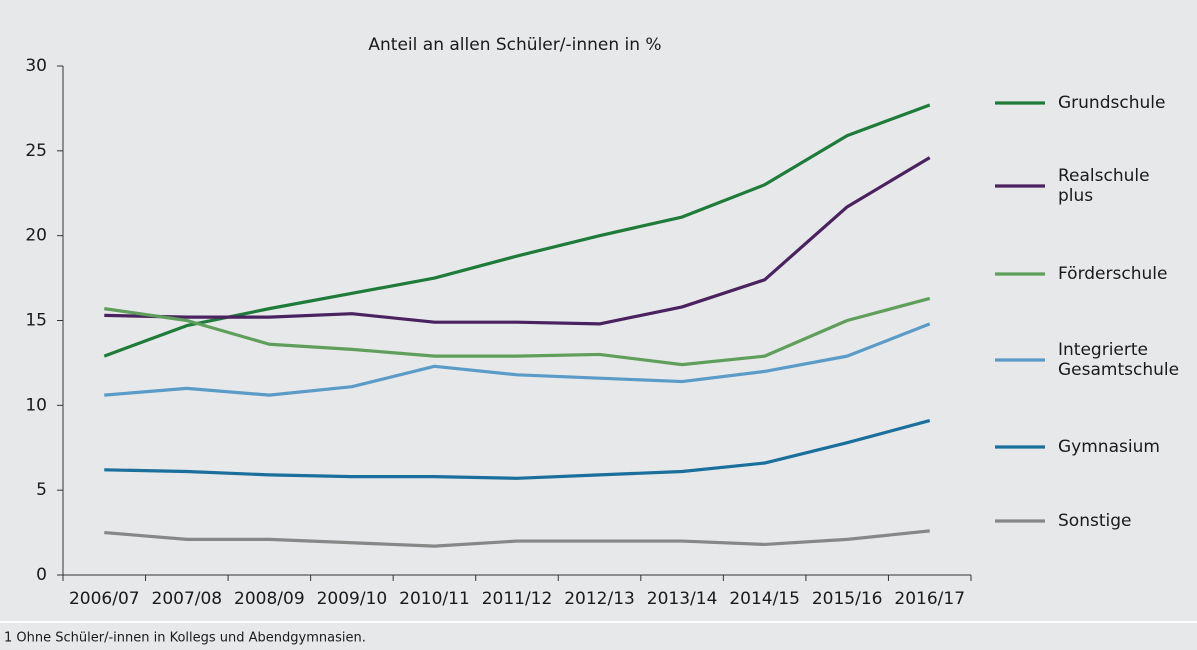  Describe the element at coordinates (36, 66) in the screenshot. I see `y-tick-label: 30` at that location.